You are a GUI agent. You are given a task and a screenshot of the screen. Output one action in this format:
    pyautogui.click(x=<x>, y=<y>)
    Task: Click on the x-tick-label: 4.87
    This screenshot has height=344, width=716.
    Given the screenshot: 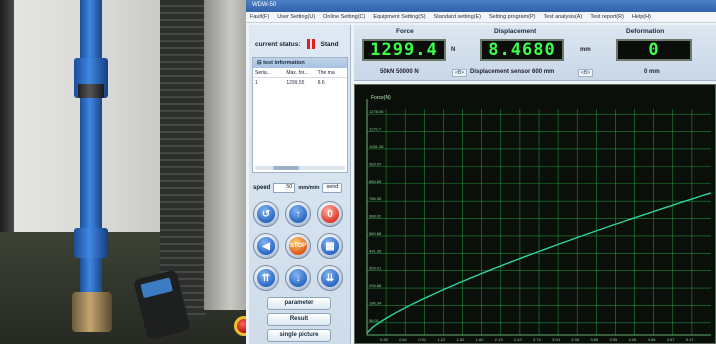 What is the action you would take?
    pyautogui.click(x=671, y=339)
    